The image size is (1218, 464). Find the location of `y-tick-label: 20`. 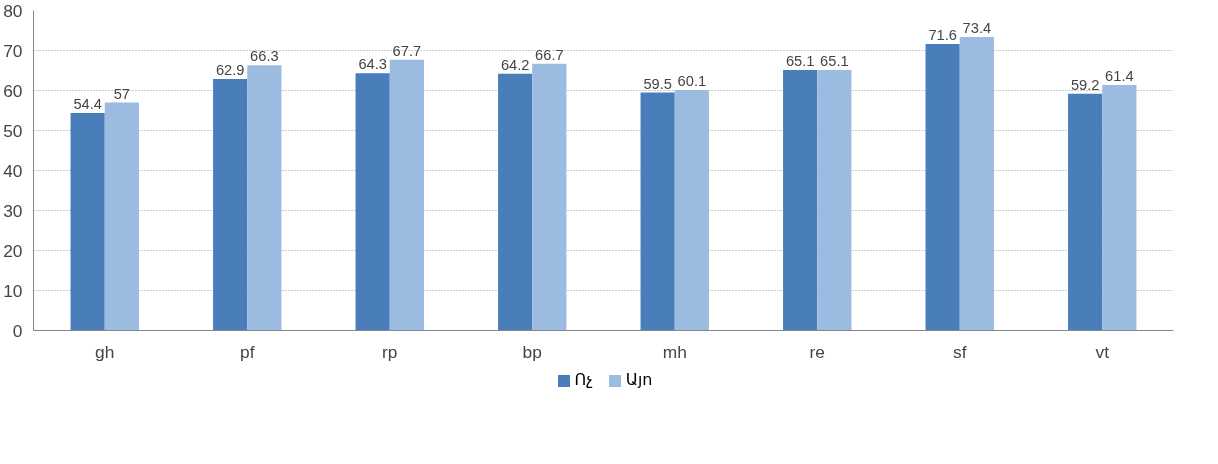

y-tick-label: 20 is located at coordinates (13, 250).